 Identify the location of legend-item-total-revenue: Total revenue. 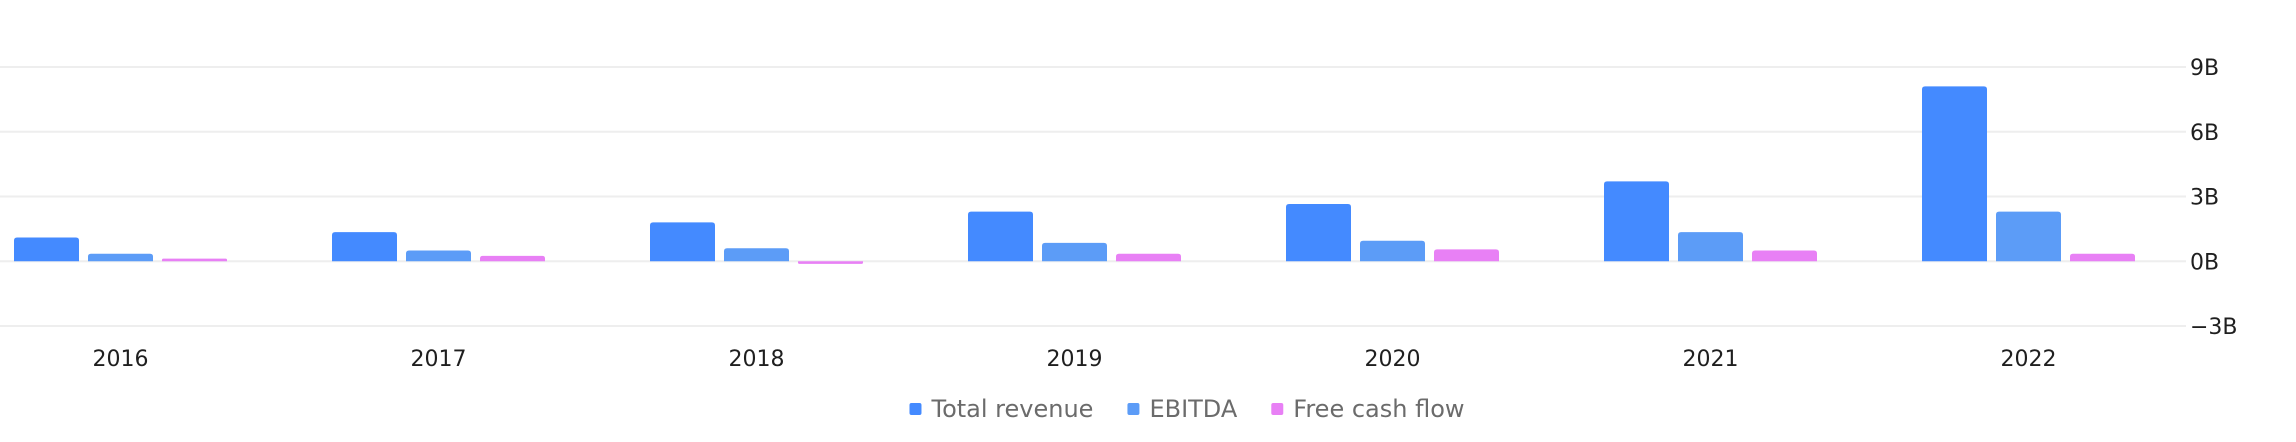
(1001, 409).